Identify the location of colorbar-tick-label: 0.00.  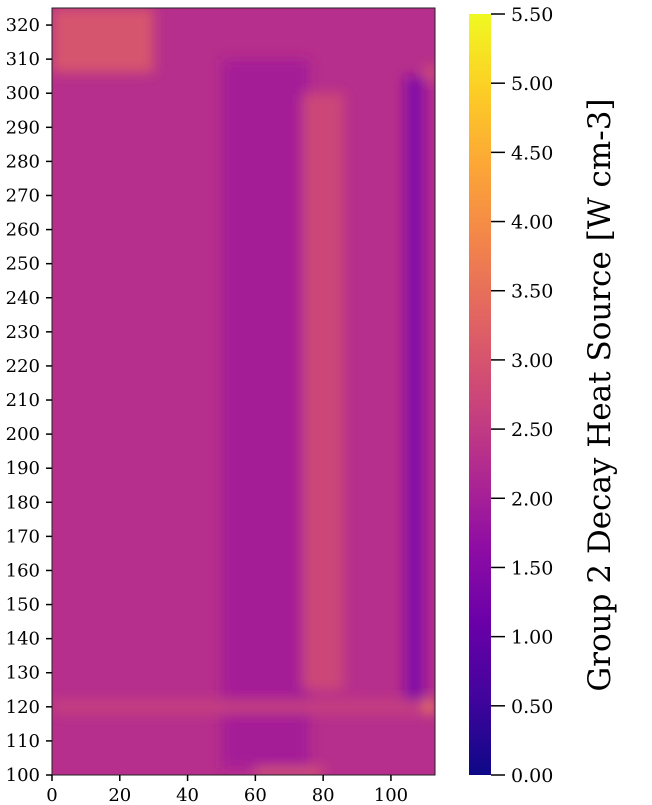
(532, 776).